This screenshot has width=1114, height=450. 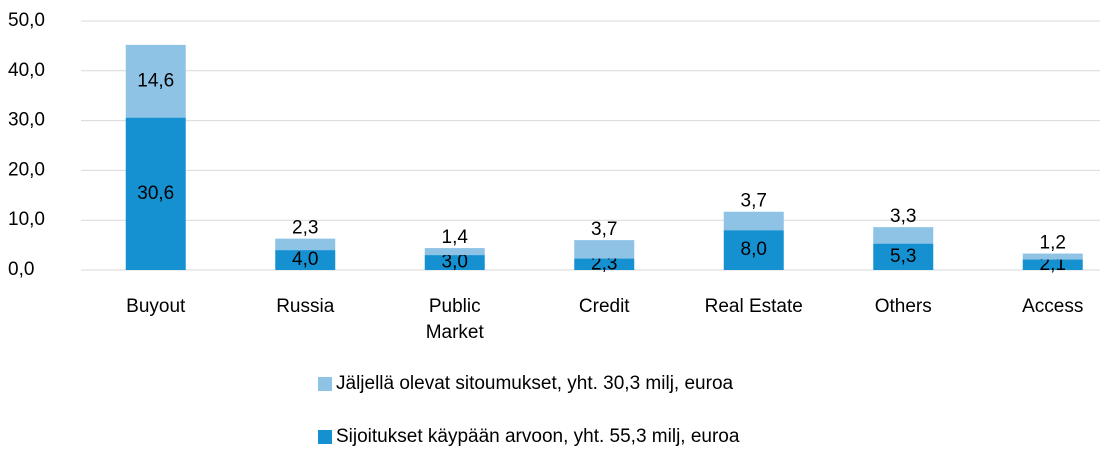 I want to click on data-label: 14,6, so click(x=155, y=80).